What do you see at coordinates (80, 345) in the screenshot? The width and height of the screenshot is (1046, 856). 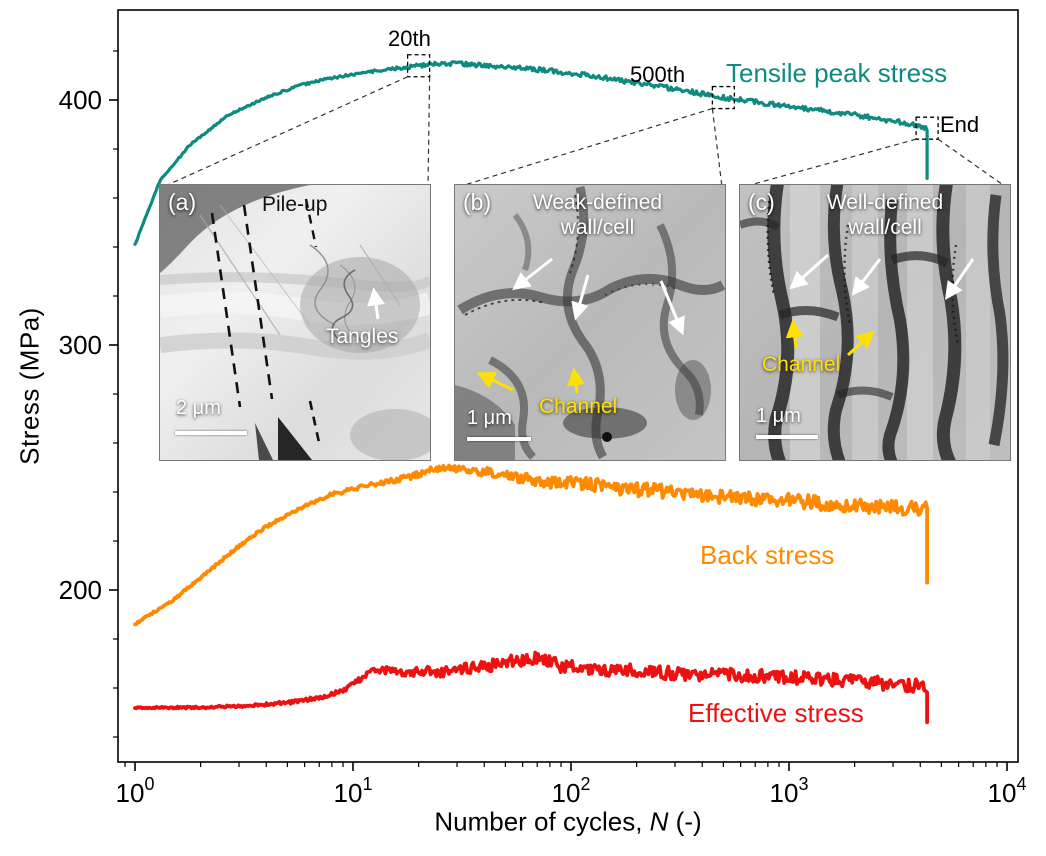 I see `y-tick-label: 300` at bounding box center [80, 345].